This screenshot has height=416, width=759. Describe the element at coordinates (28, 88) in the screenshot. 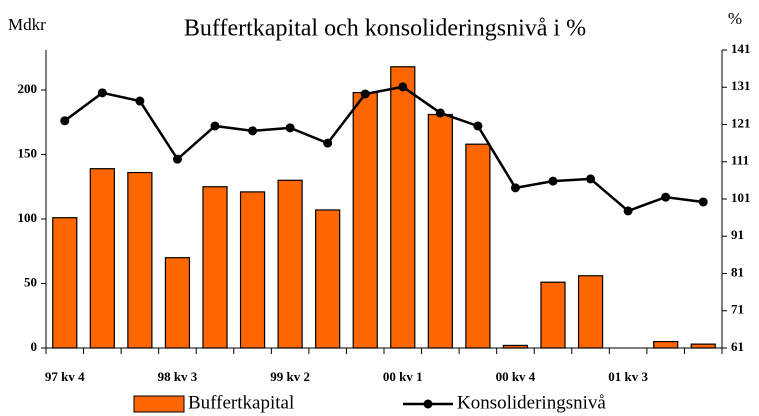

I see `y-tick-label: 200` at that location.